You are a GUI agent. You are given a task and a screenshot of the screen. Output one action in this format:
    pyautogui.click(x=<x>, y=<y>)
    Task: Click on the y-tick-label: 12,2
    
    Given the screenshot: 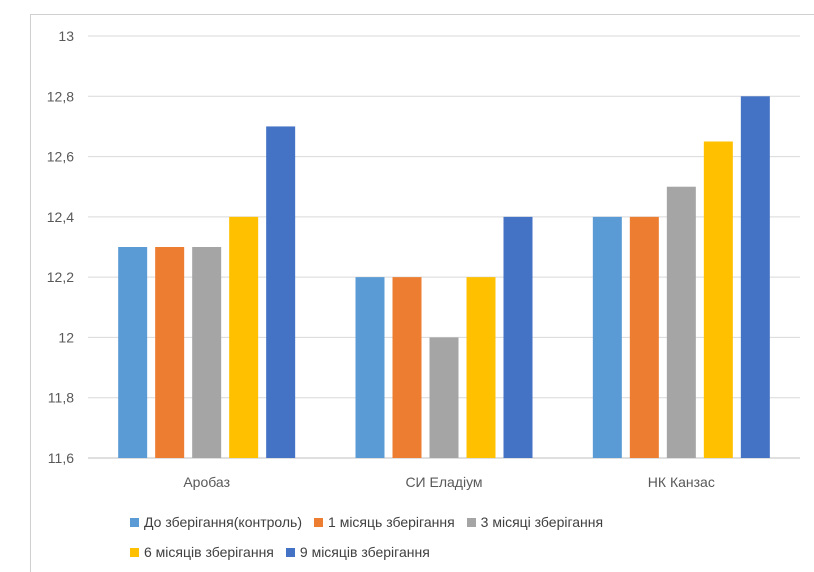 What is the action you would take?
    pyautogui.click(x=60, y=277)
    